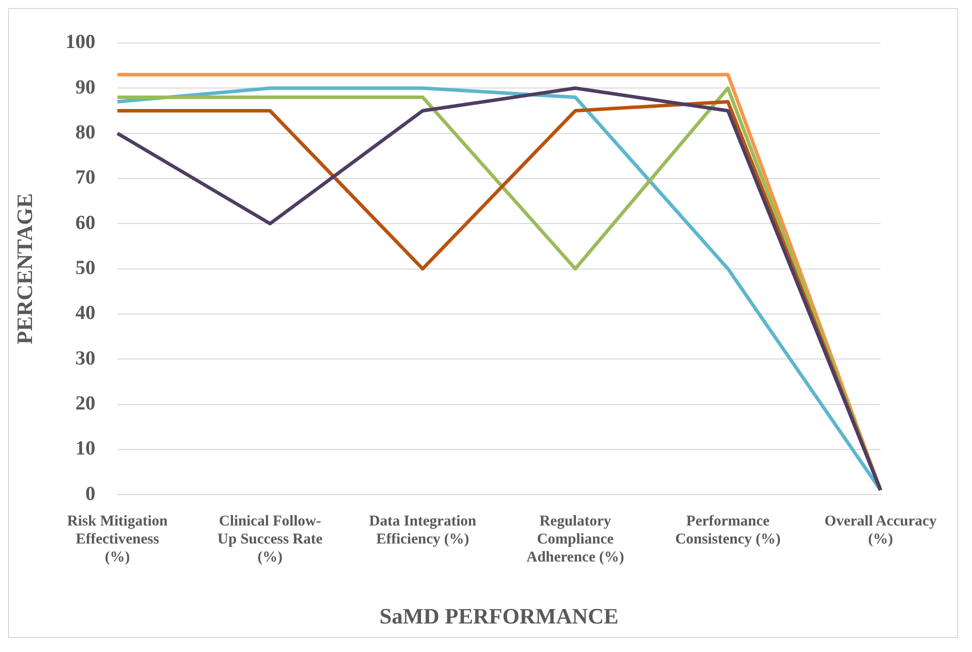  What do you see at coordinates (85, 358) in the screenshot?
I see `y-tick-label: 30` at bounding box center [85, 358].